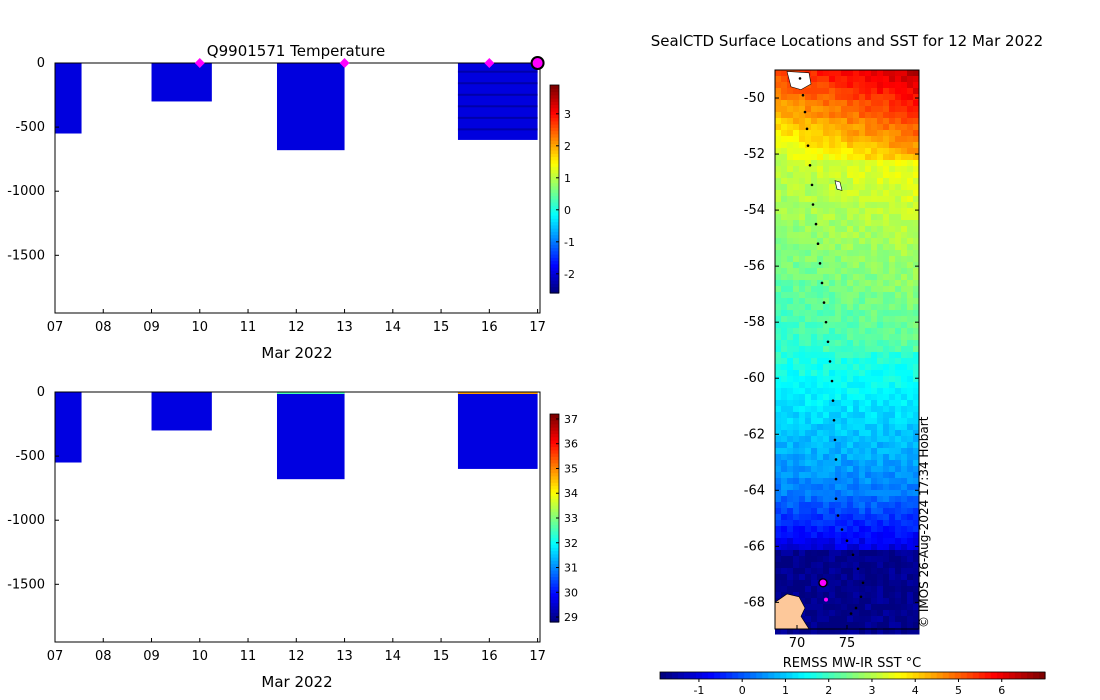 The height and width of the screenshot is (700, 1100). Describe the element at coordinates (41, 392) in the screenshot. I see `y-tick-label: 0` at that location.